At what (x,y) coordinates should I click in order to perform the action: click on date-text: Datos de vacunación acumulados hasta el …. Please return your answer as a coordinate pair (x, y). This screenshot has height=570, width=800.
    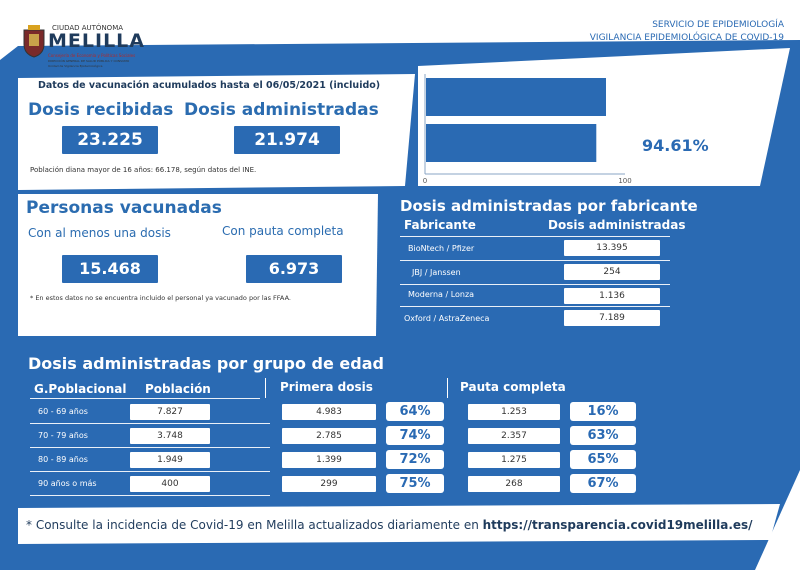
    Looking at the image, I should click on (209, 85).